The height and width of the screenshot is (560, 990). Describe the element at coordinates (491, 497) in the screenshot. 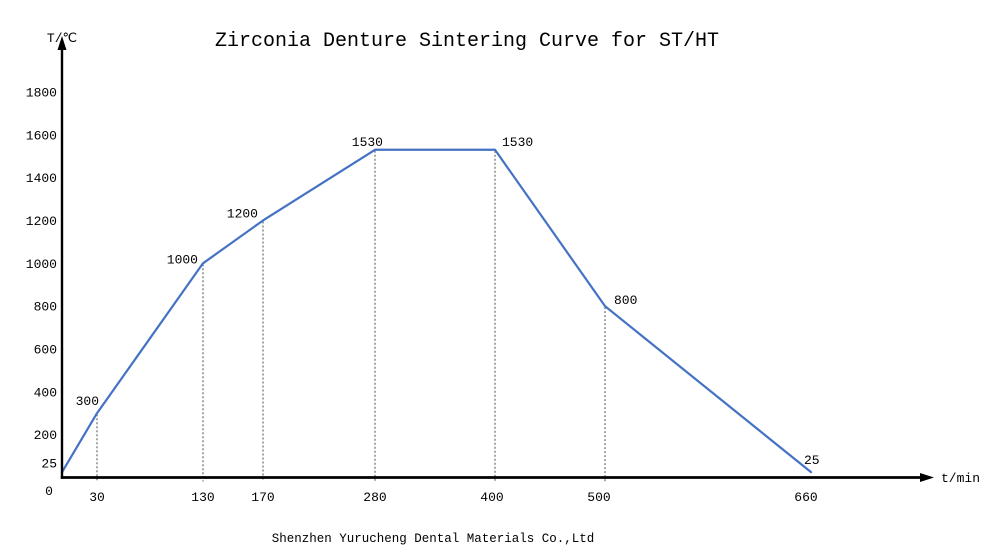

I see `x-tick-label: 400` at that location.